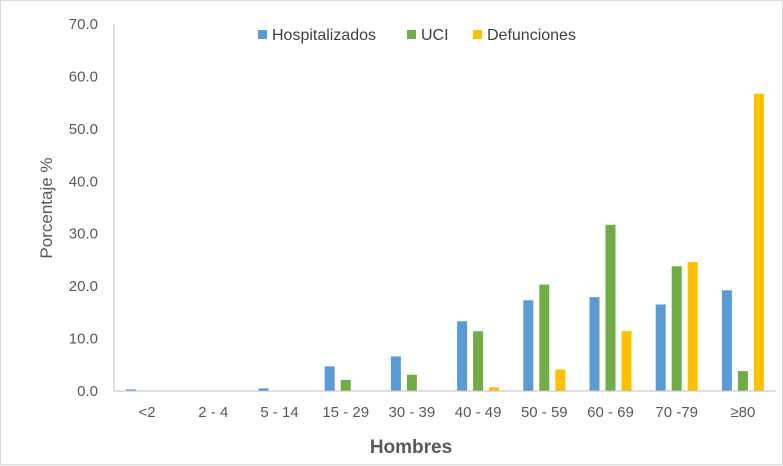  I want to click on y-axis-ticks: 0.0 10.0 20.0 30.0 40.0 50.0 60.0 70.0, so click(83, 208).